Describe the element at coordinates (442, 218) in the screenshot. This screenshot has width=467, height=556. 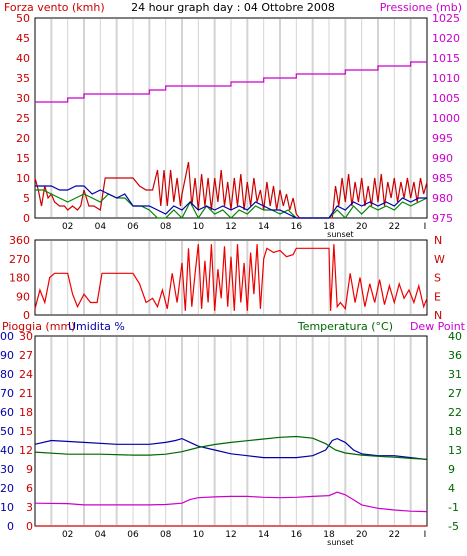
I see `right-axis-tick: 975` at that location.